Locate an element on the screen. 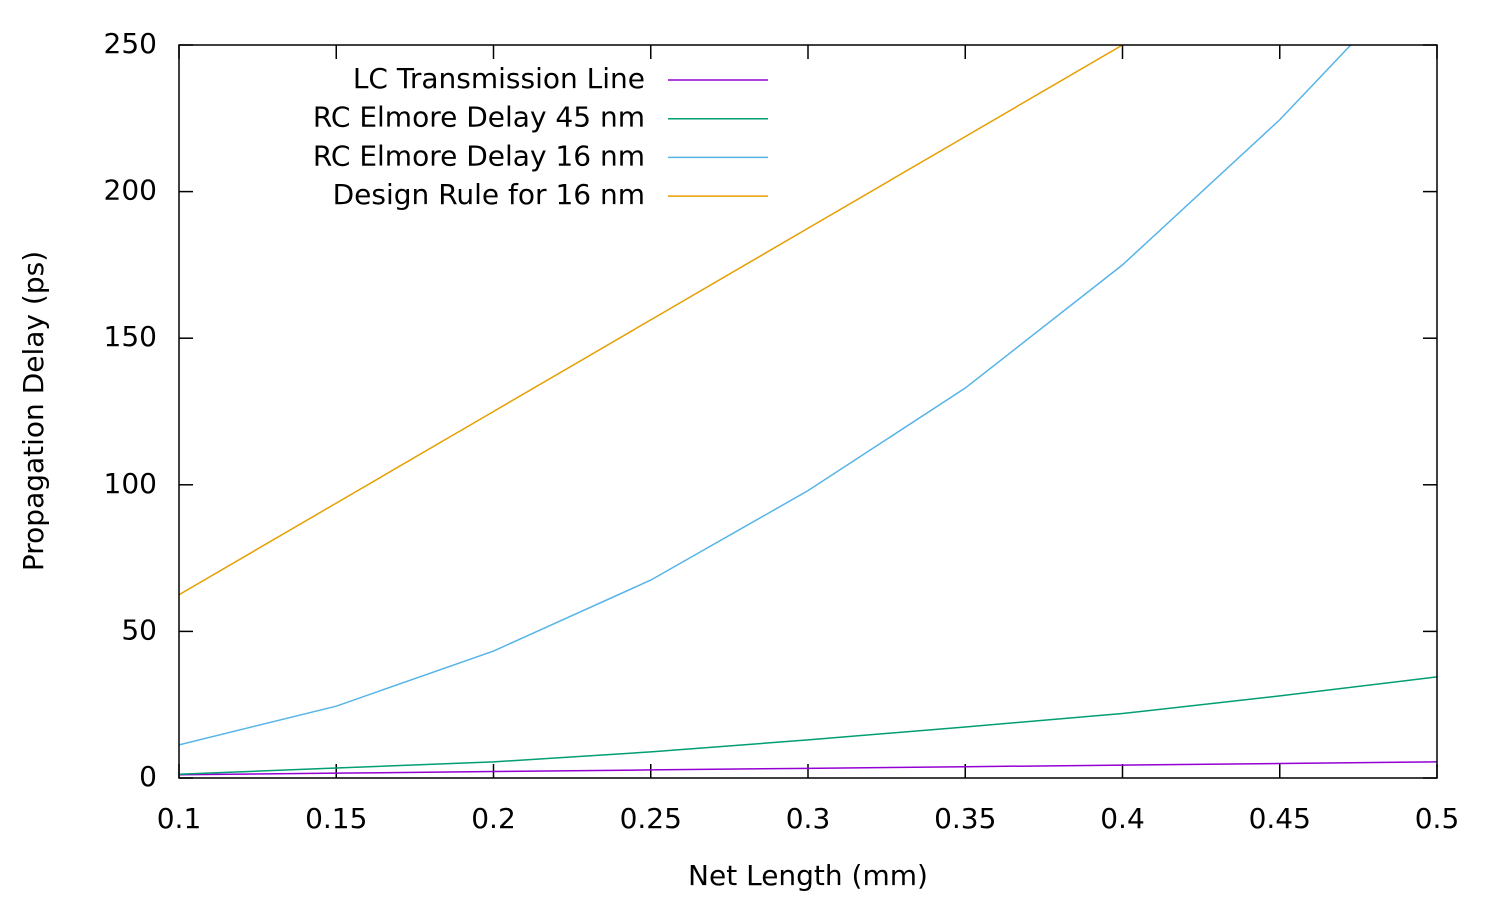 Image resolution: width=1500 pixels, height=900 pixels. legend-label: LC Transmission Line is located at coordinates (499, 78).